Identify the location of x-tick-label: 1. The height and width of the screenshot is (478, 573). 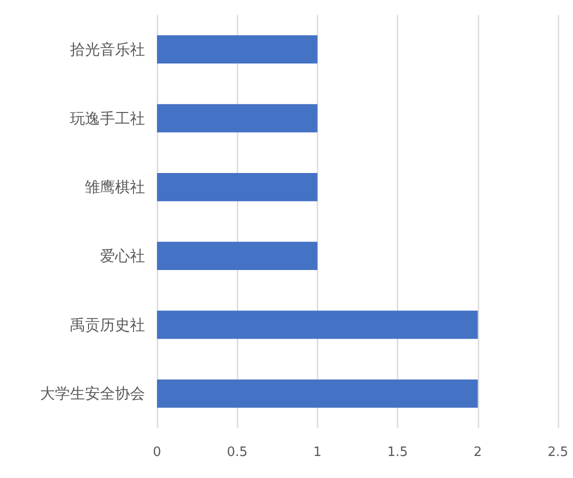
(317, 452).